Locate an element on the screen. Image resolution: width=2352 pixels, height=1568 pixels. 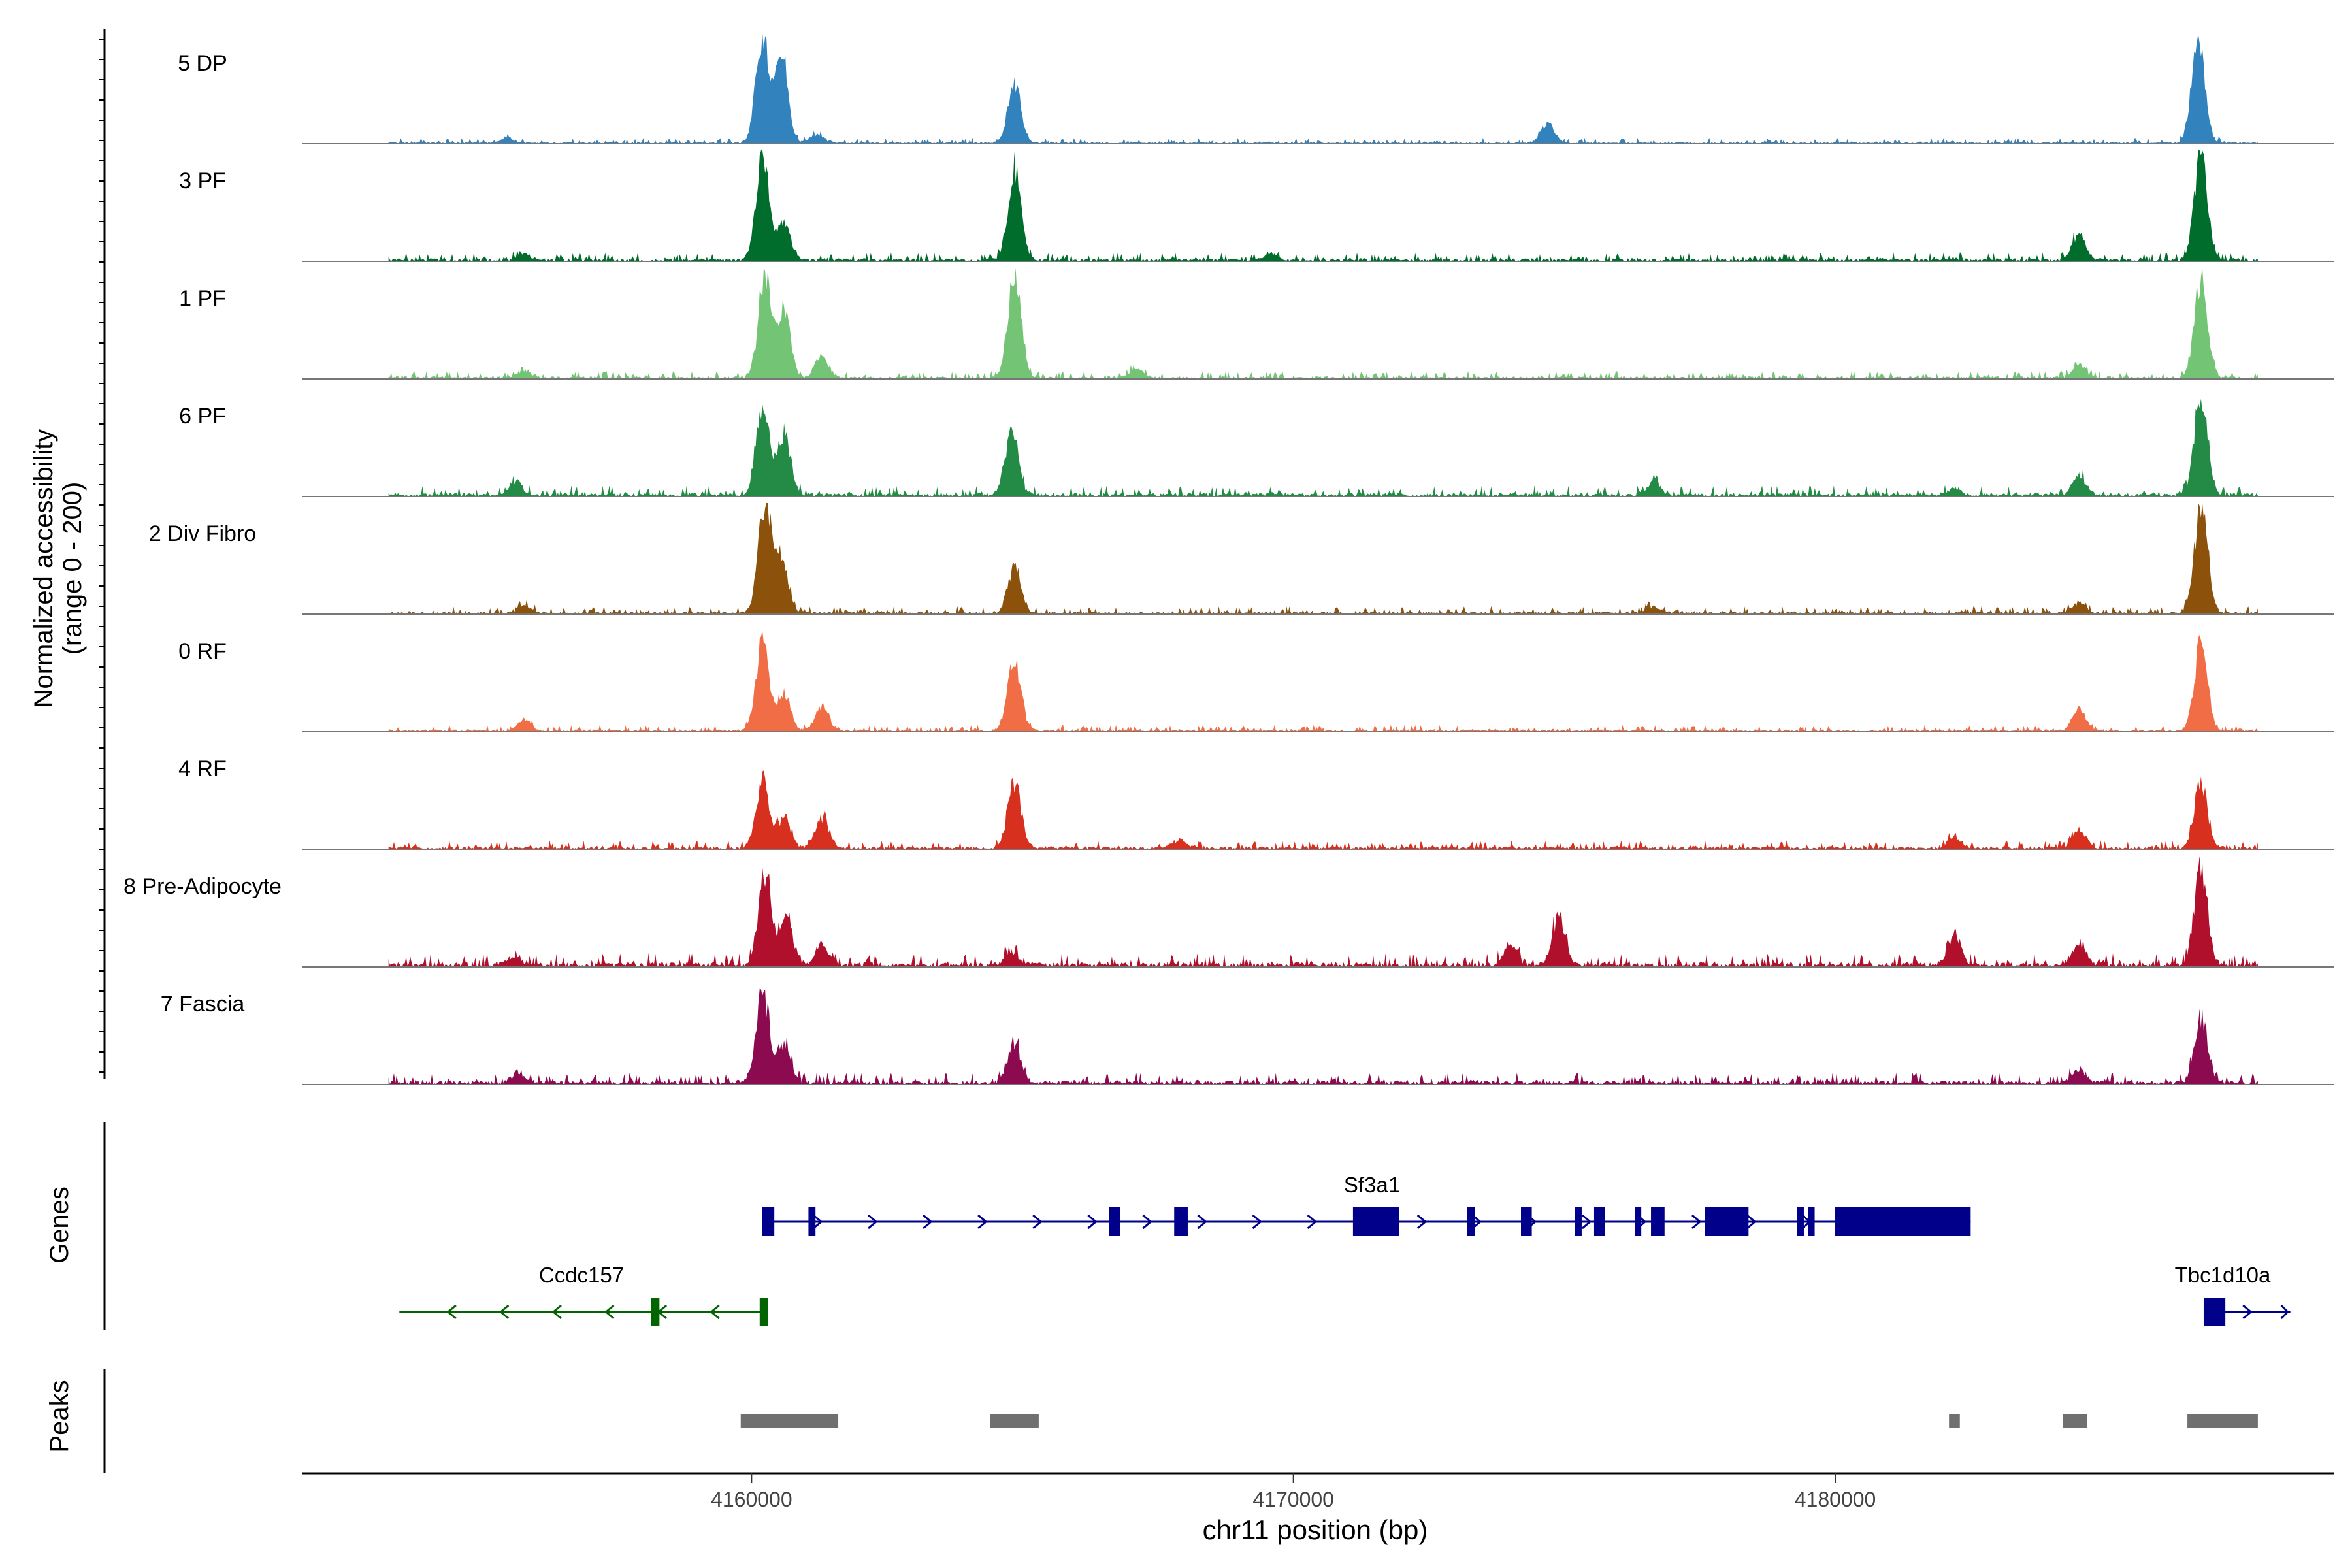
track-label: 7 Fascia is located at coordinates (203, 1004).